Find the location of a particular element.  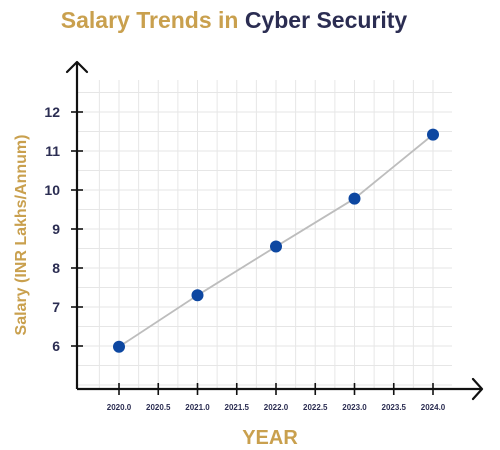

x-tick-label: 2023.5 is located at coordinates (394, 407).